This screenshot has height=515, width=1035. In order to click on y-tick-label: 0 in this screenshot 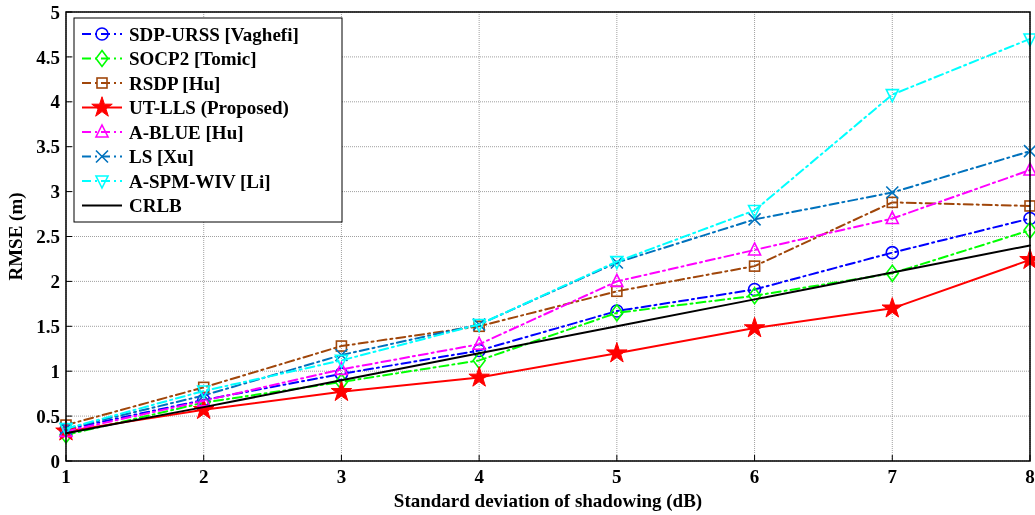, I will do `click(55, 461)`.